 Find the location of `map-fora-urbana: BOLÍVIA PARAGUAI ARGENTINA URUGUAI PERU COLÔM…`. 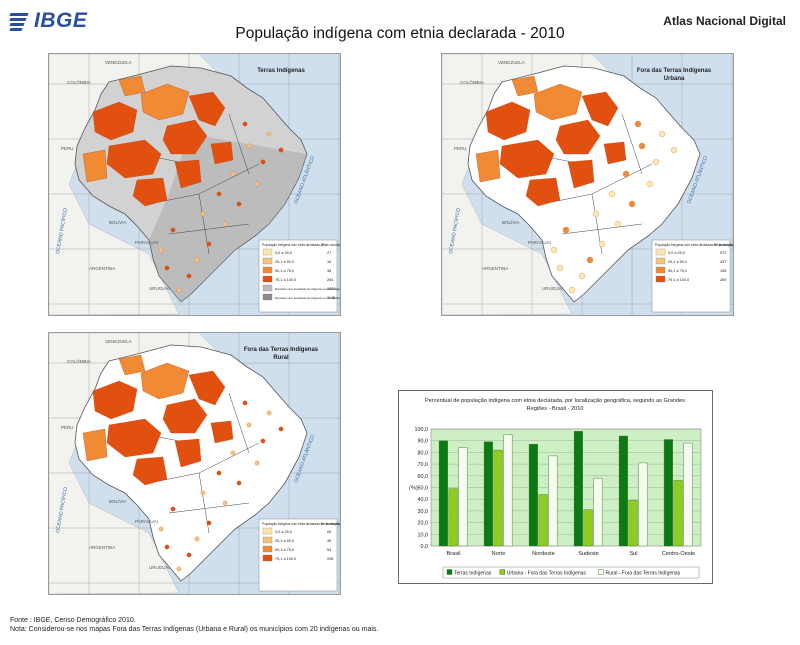

map-fora-urbana: BOLÍVIA PARAGUAI ARGENTINA URUGUAI PERU COLÔM… is located at coordinates (587, 184).